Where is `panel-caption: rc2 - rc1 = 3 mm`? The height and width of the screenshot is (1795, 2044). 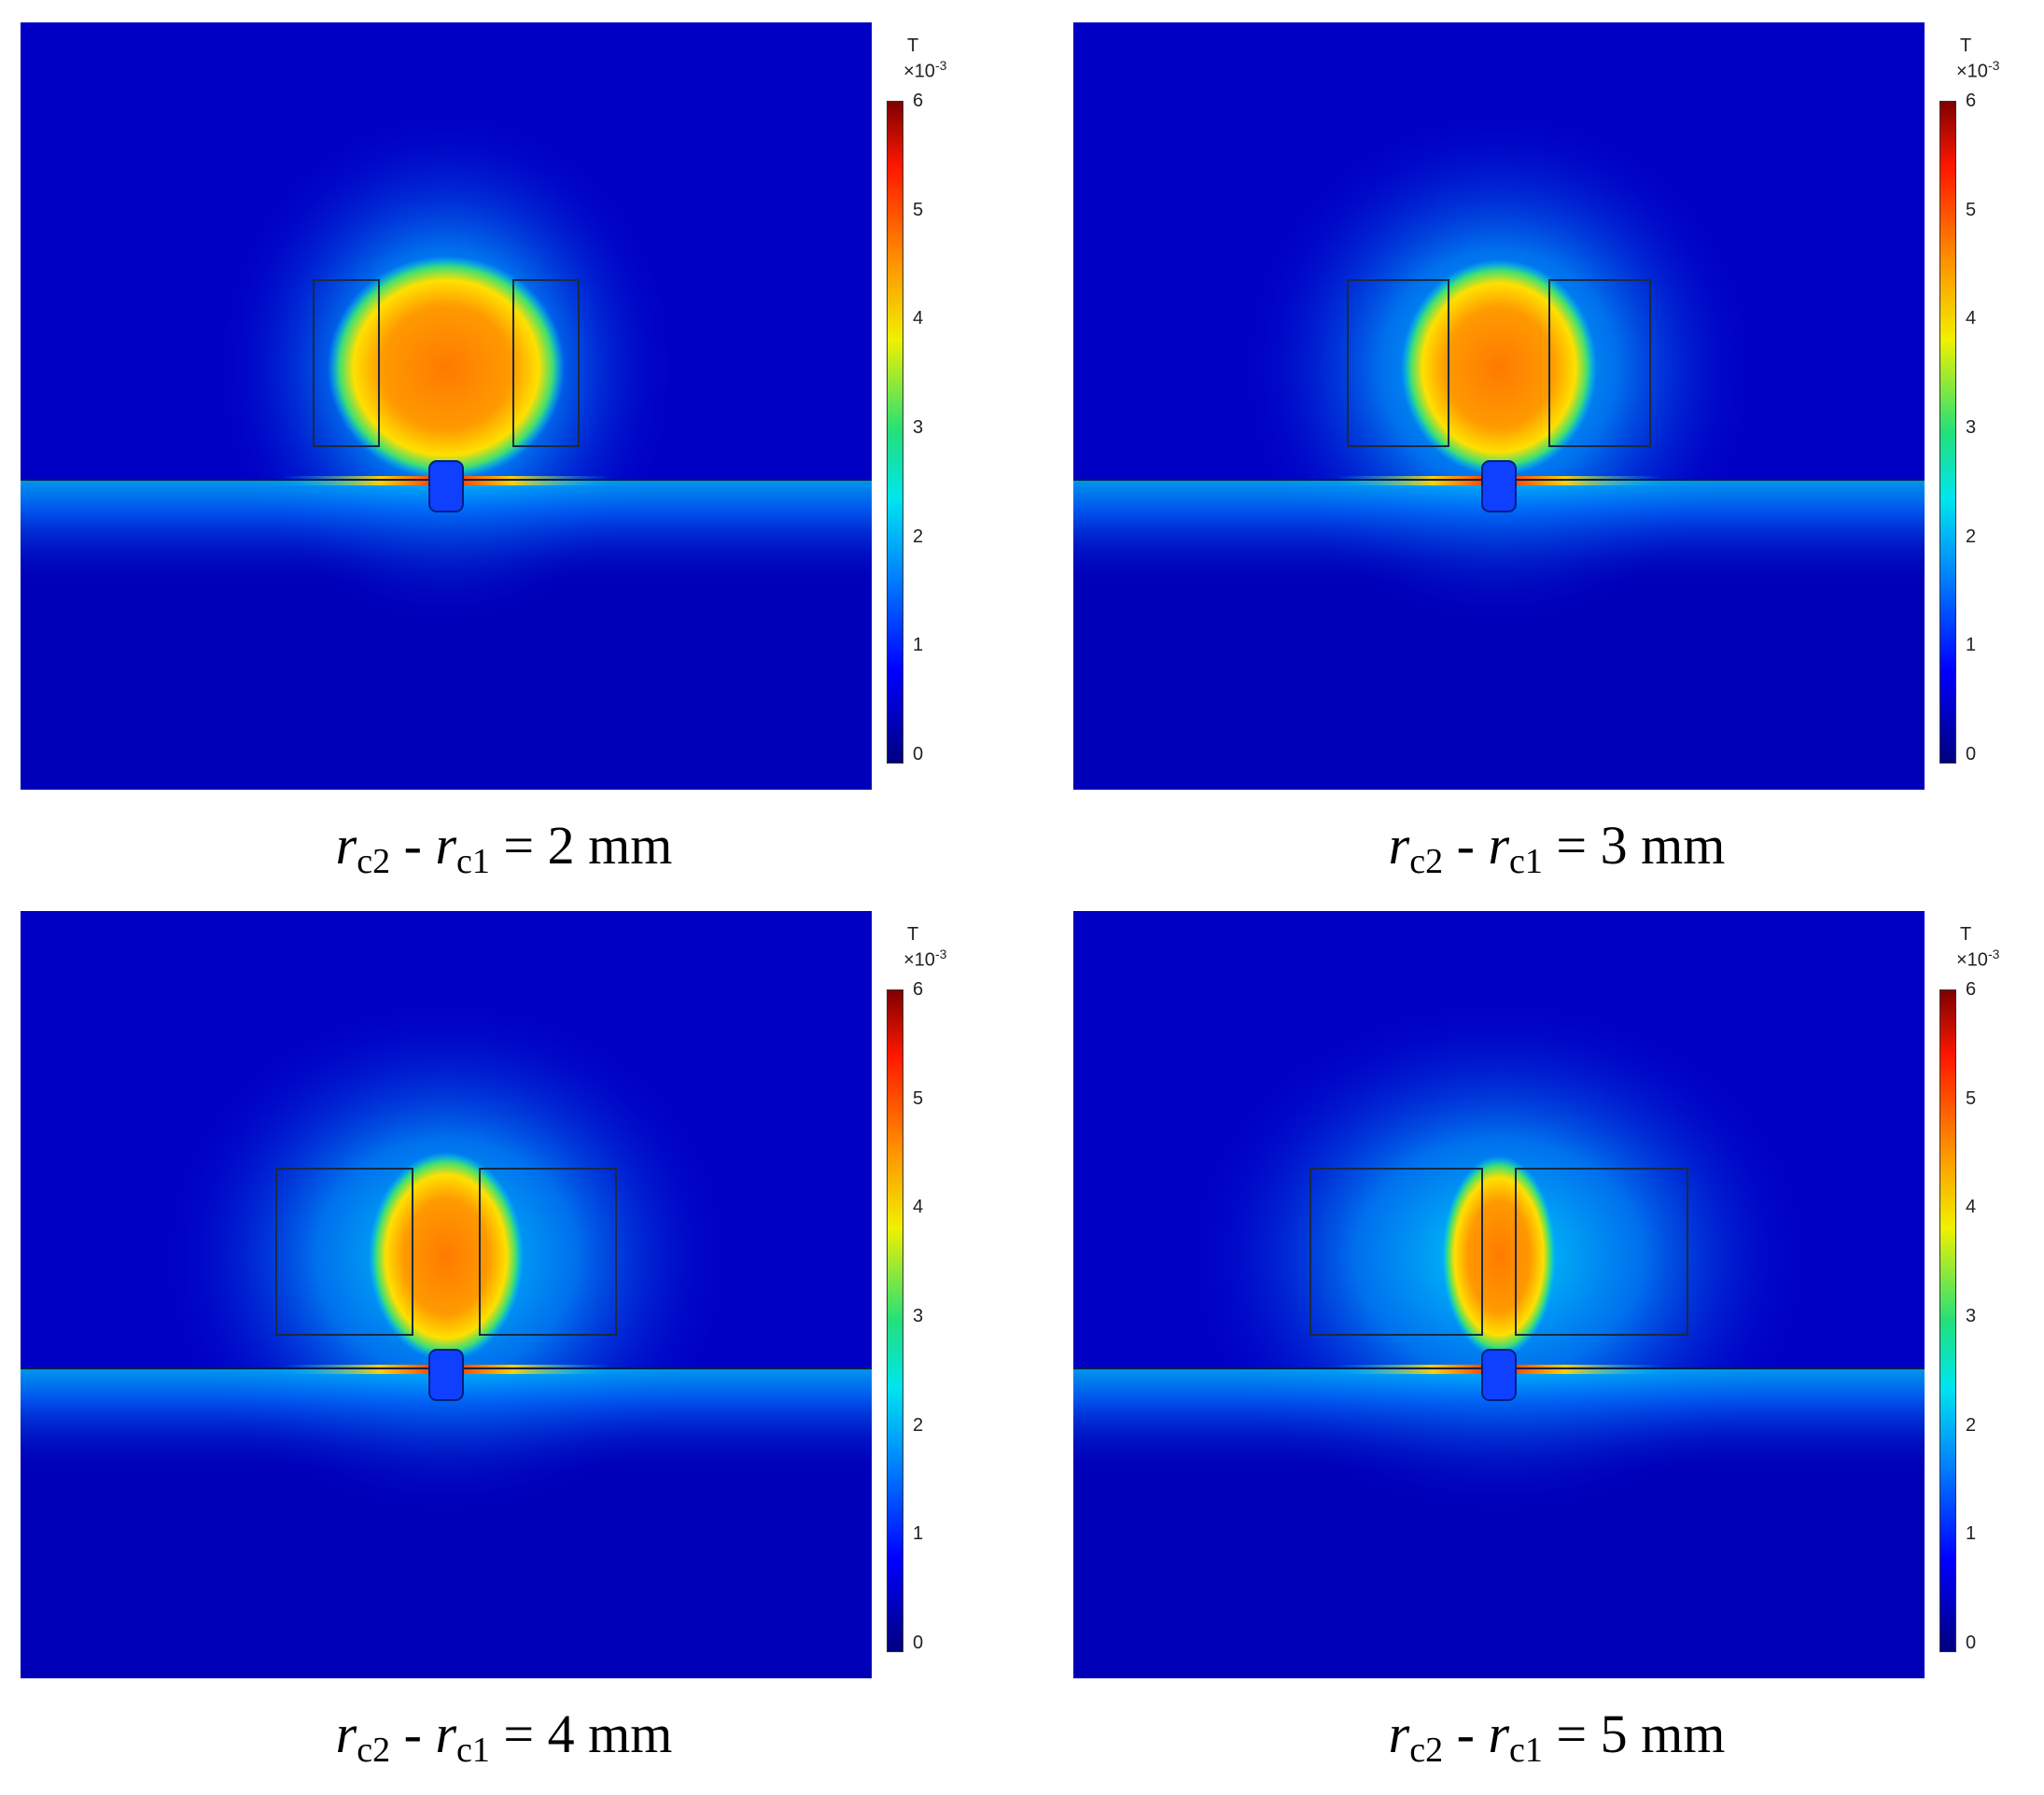
panel-caption: rc2 - rc1 = 3 mm is located at coordinates (1557, 848).